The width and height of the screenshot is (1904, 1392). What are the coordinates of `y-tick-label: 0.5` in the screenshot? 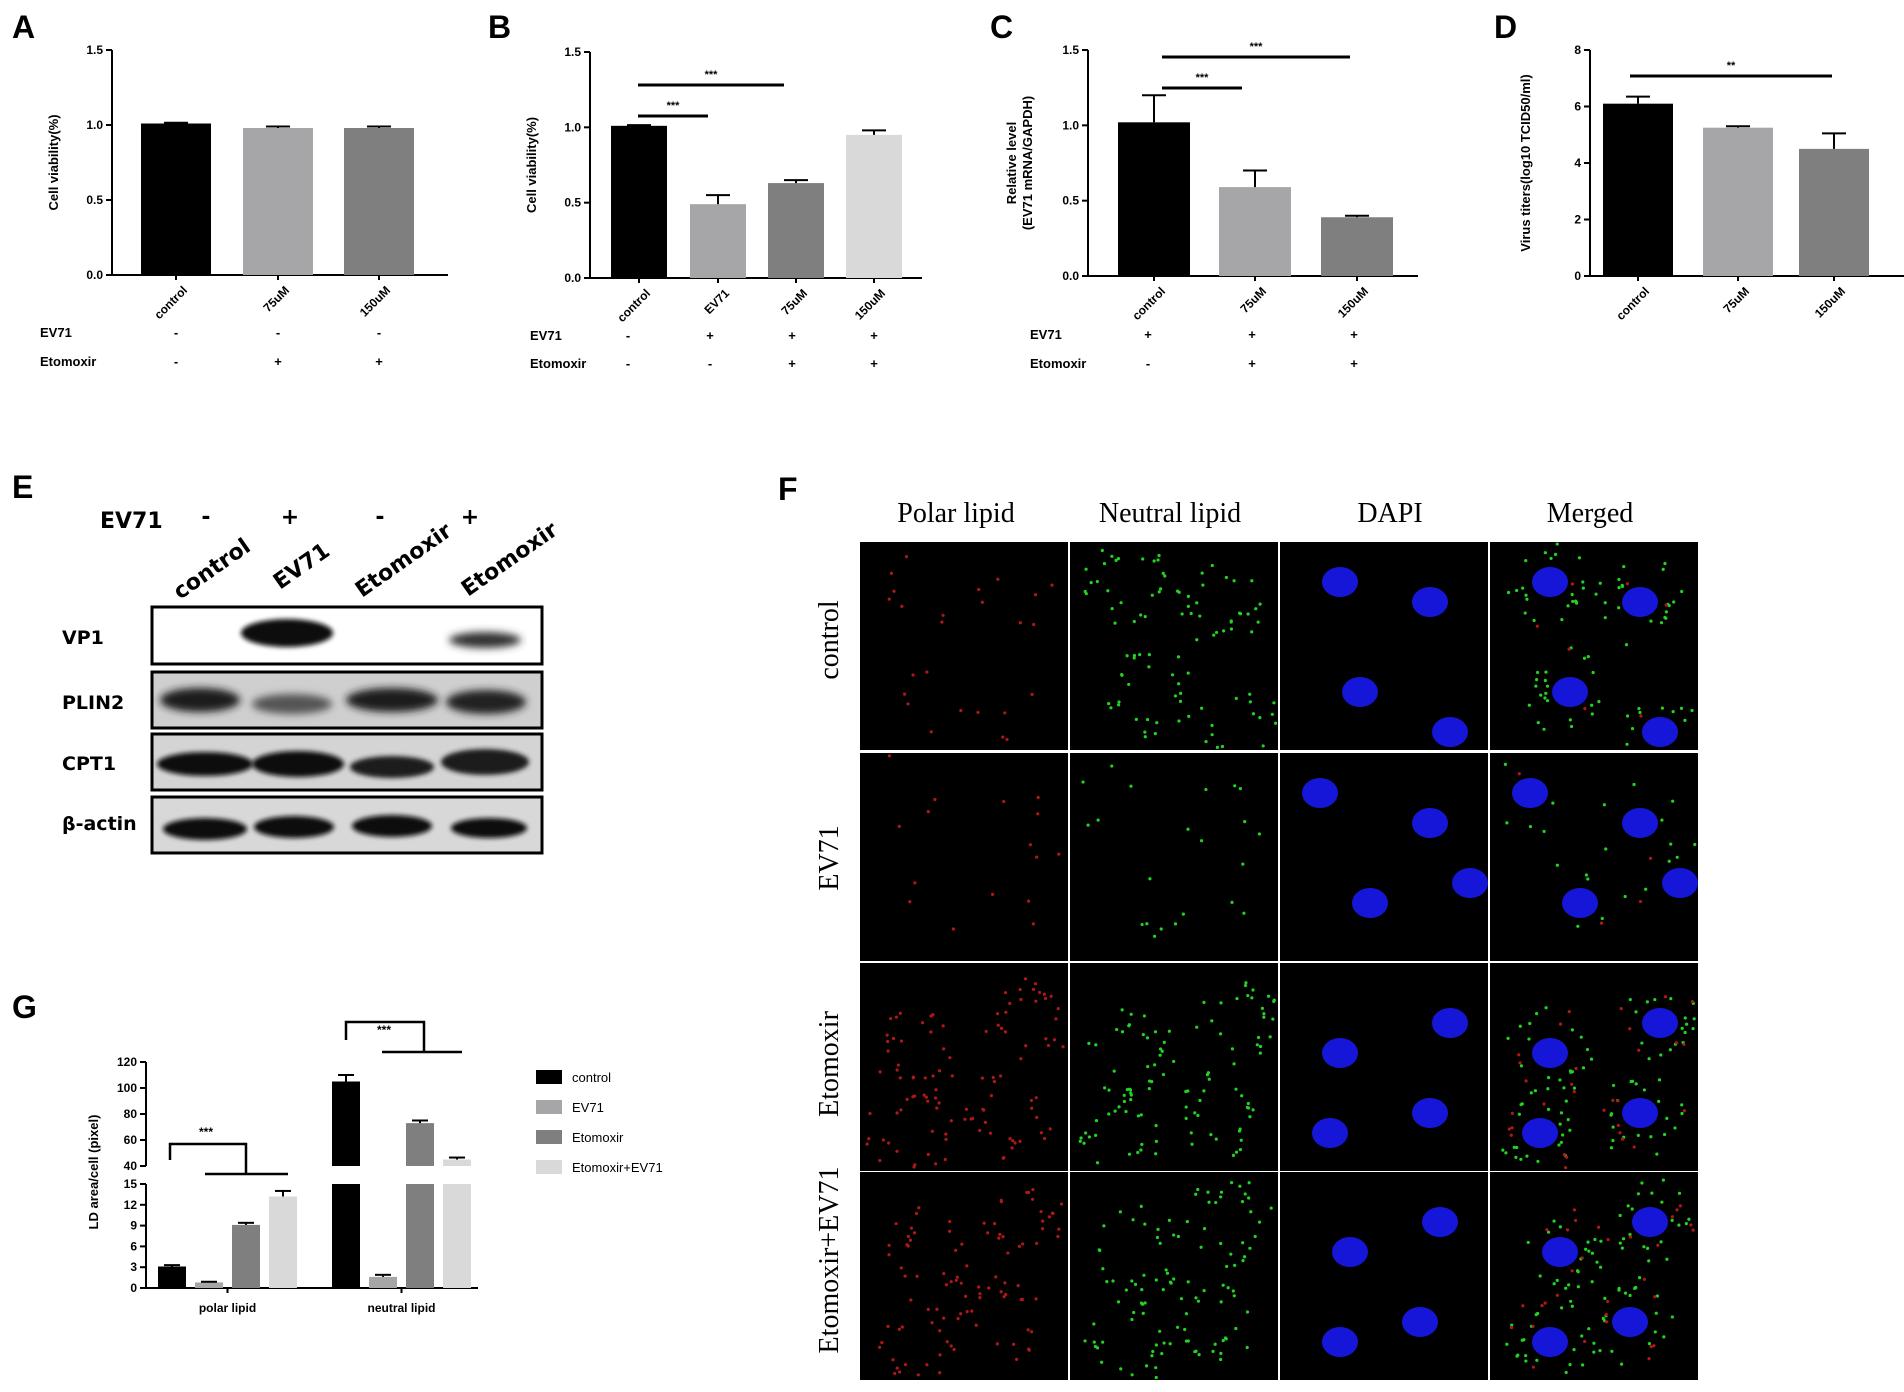 It's located at (94, 200).